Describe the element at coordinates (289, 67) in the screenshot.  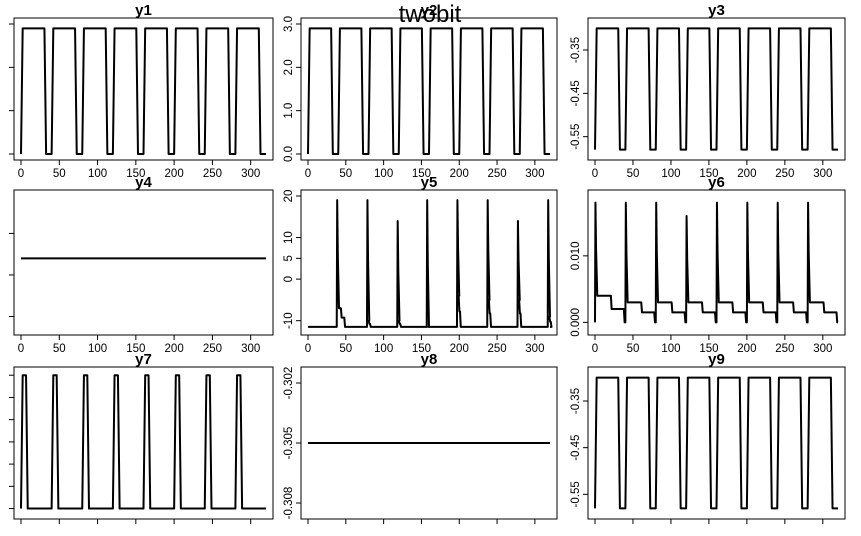
I see `y-tick-label: 2.0` at that location.